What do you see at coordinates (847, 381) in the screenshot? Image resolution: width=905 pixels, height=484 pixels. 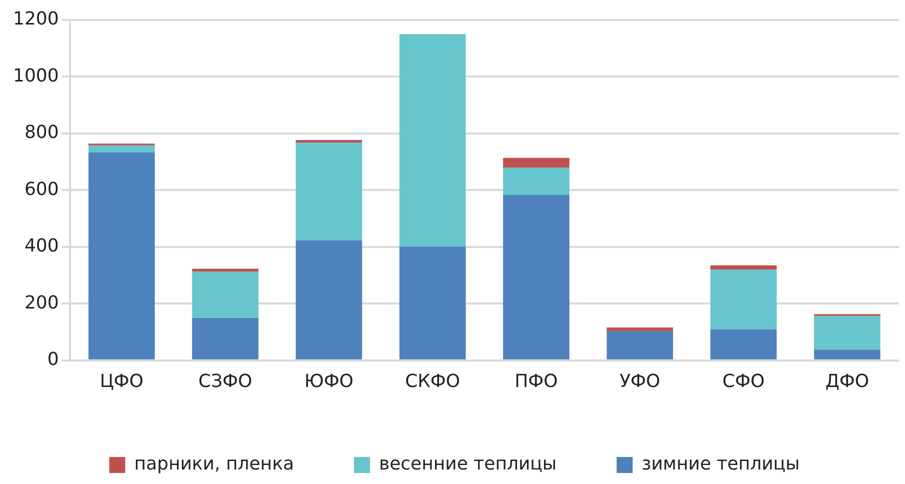 I see `x-tick-label: ДФО` at bounding box center [847, 381].